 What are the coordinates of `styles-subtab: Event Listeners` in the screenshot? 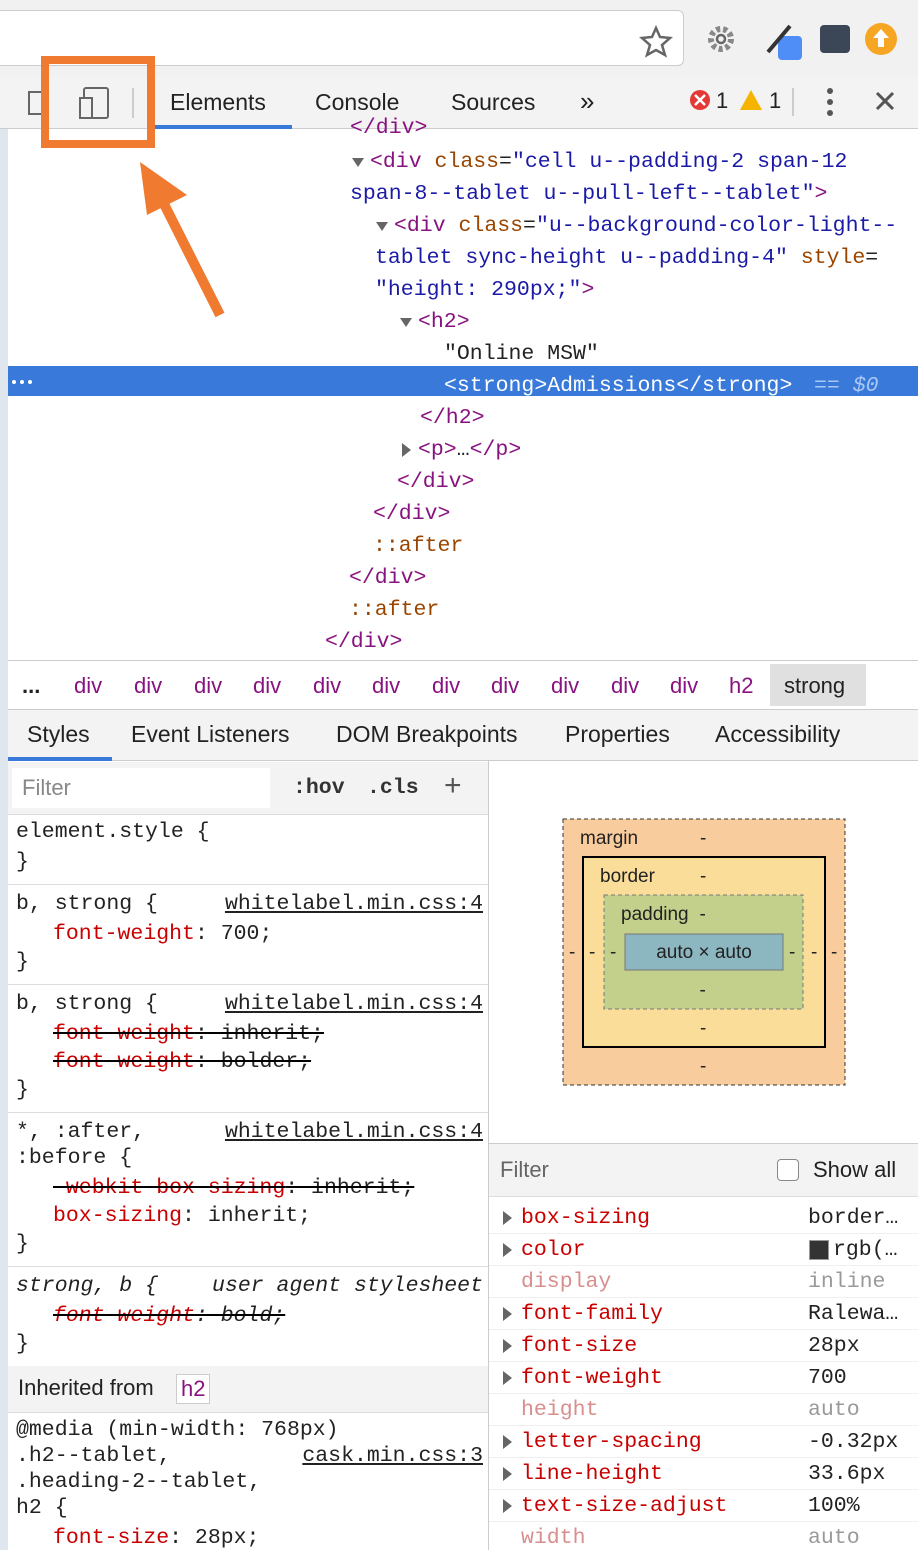 It's located at (210, 734).